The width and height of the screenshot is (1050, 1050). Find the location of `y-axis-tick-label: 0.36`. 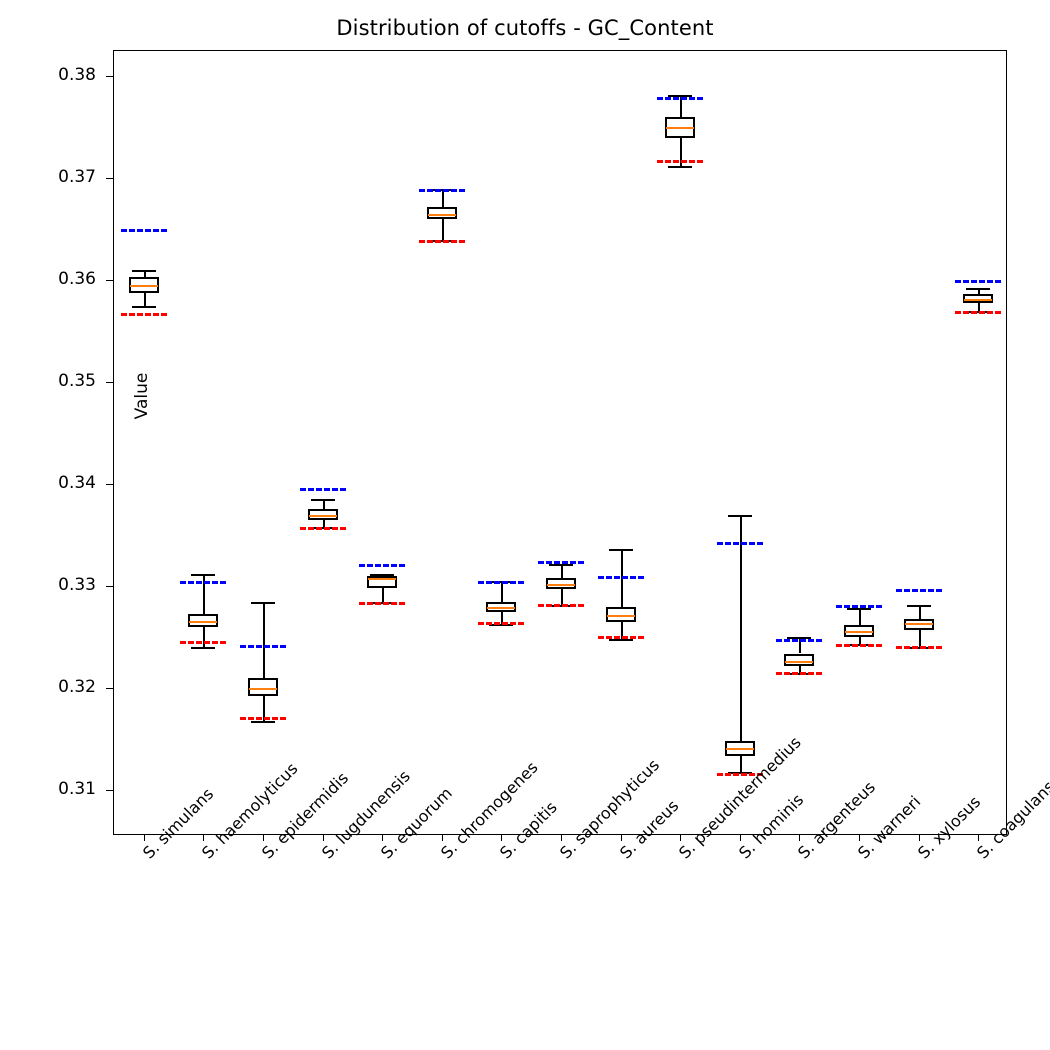

y-axis-tick-label: 0.36 is located at coordinates (77, 279).